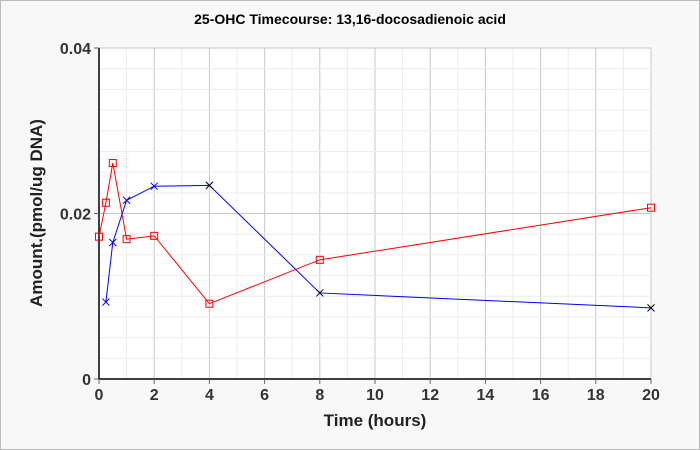  Describe the element at coordinates (75, 215) in the screenshot. I see `y-tick-label: 0.02` at that location.